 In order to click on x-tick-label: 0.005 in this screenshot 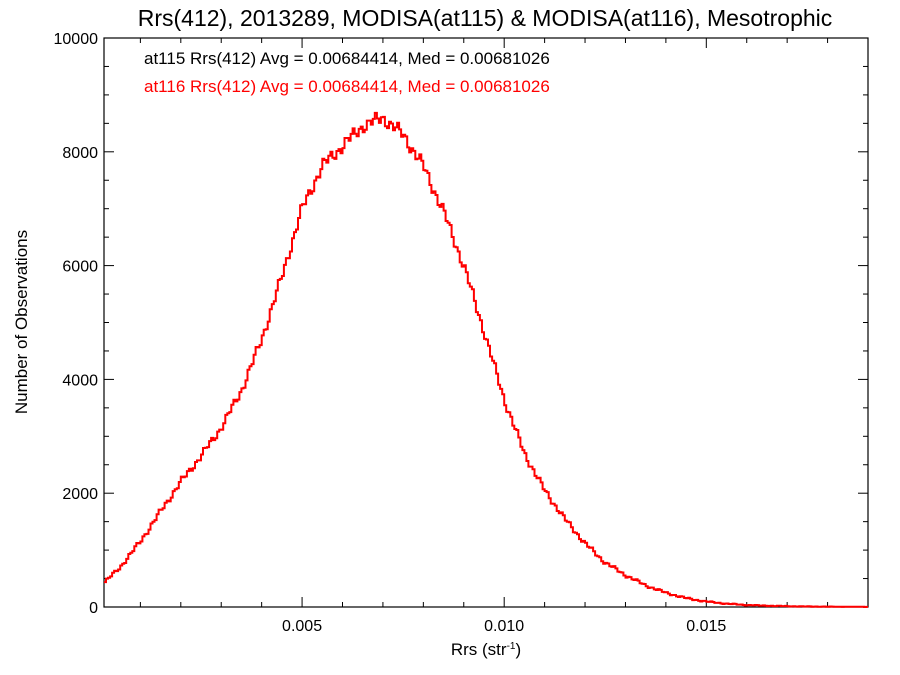, I will do `click(302, 626)`.